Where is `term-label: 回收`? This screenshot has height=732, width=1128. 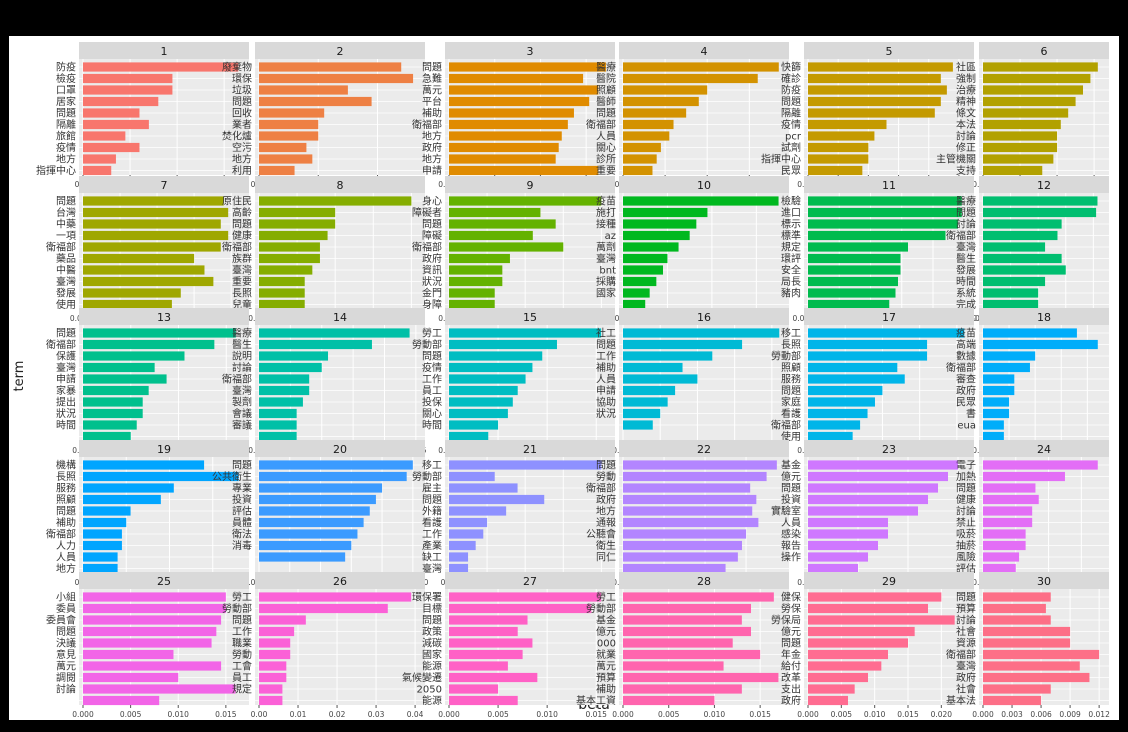
term-label: 回收 is located at coordinates (242, 113).